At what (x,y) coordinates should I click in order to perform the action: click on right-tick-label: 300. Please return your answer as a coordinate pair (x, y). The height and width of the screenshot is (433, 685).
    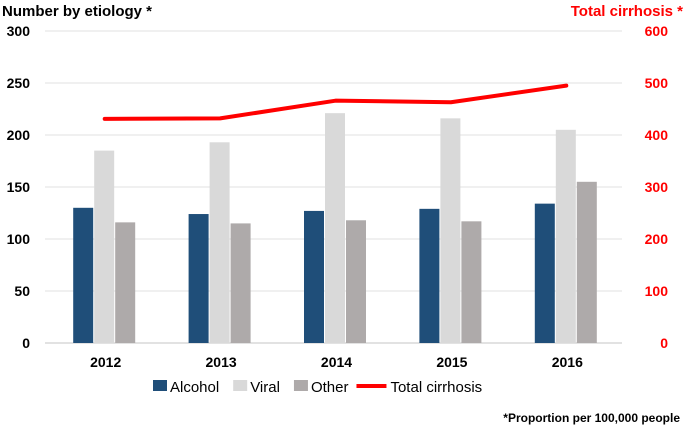
    Looking at the image, I should click on (657, 187).